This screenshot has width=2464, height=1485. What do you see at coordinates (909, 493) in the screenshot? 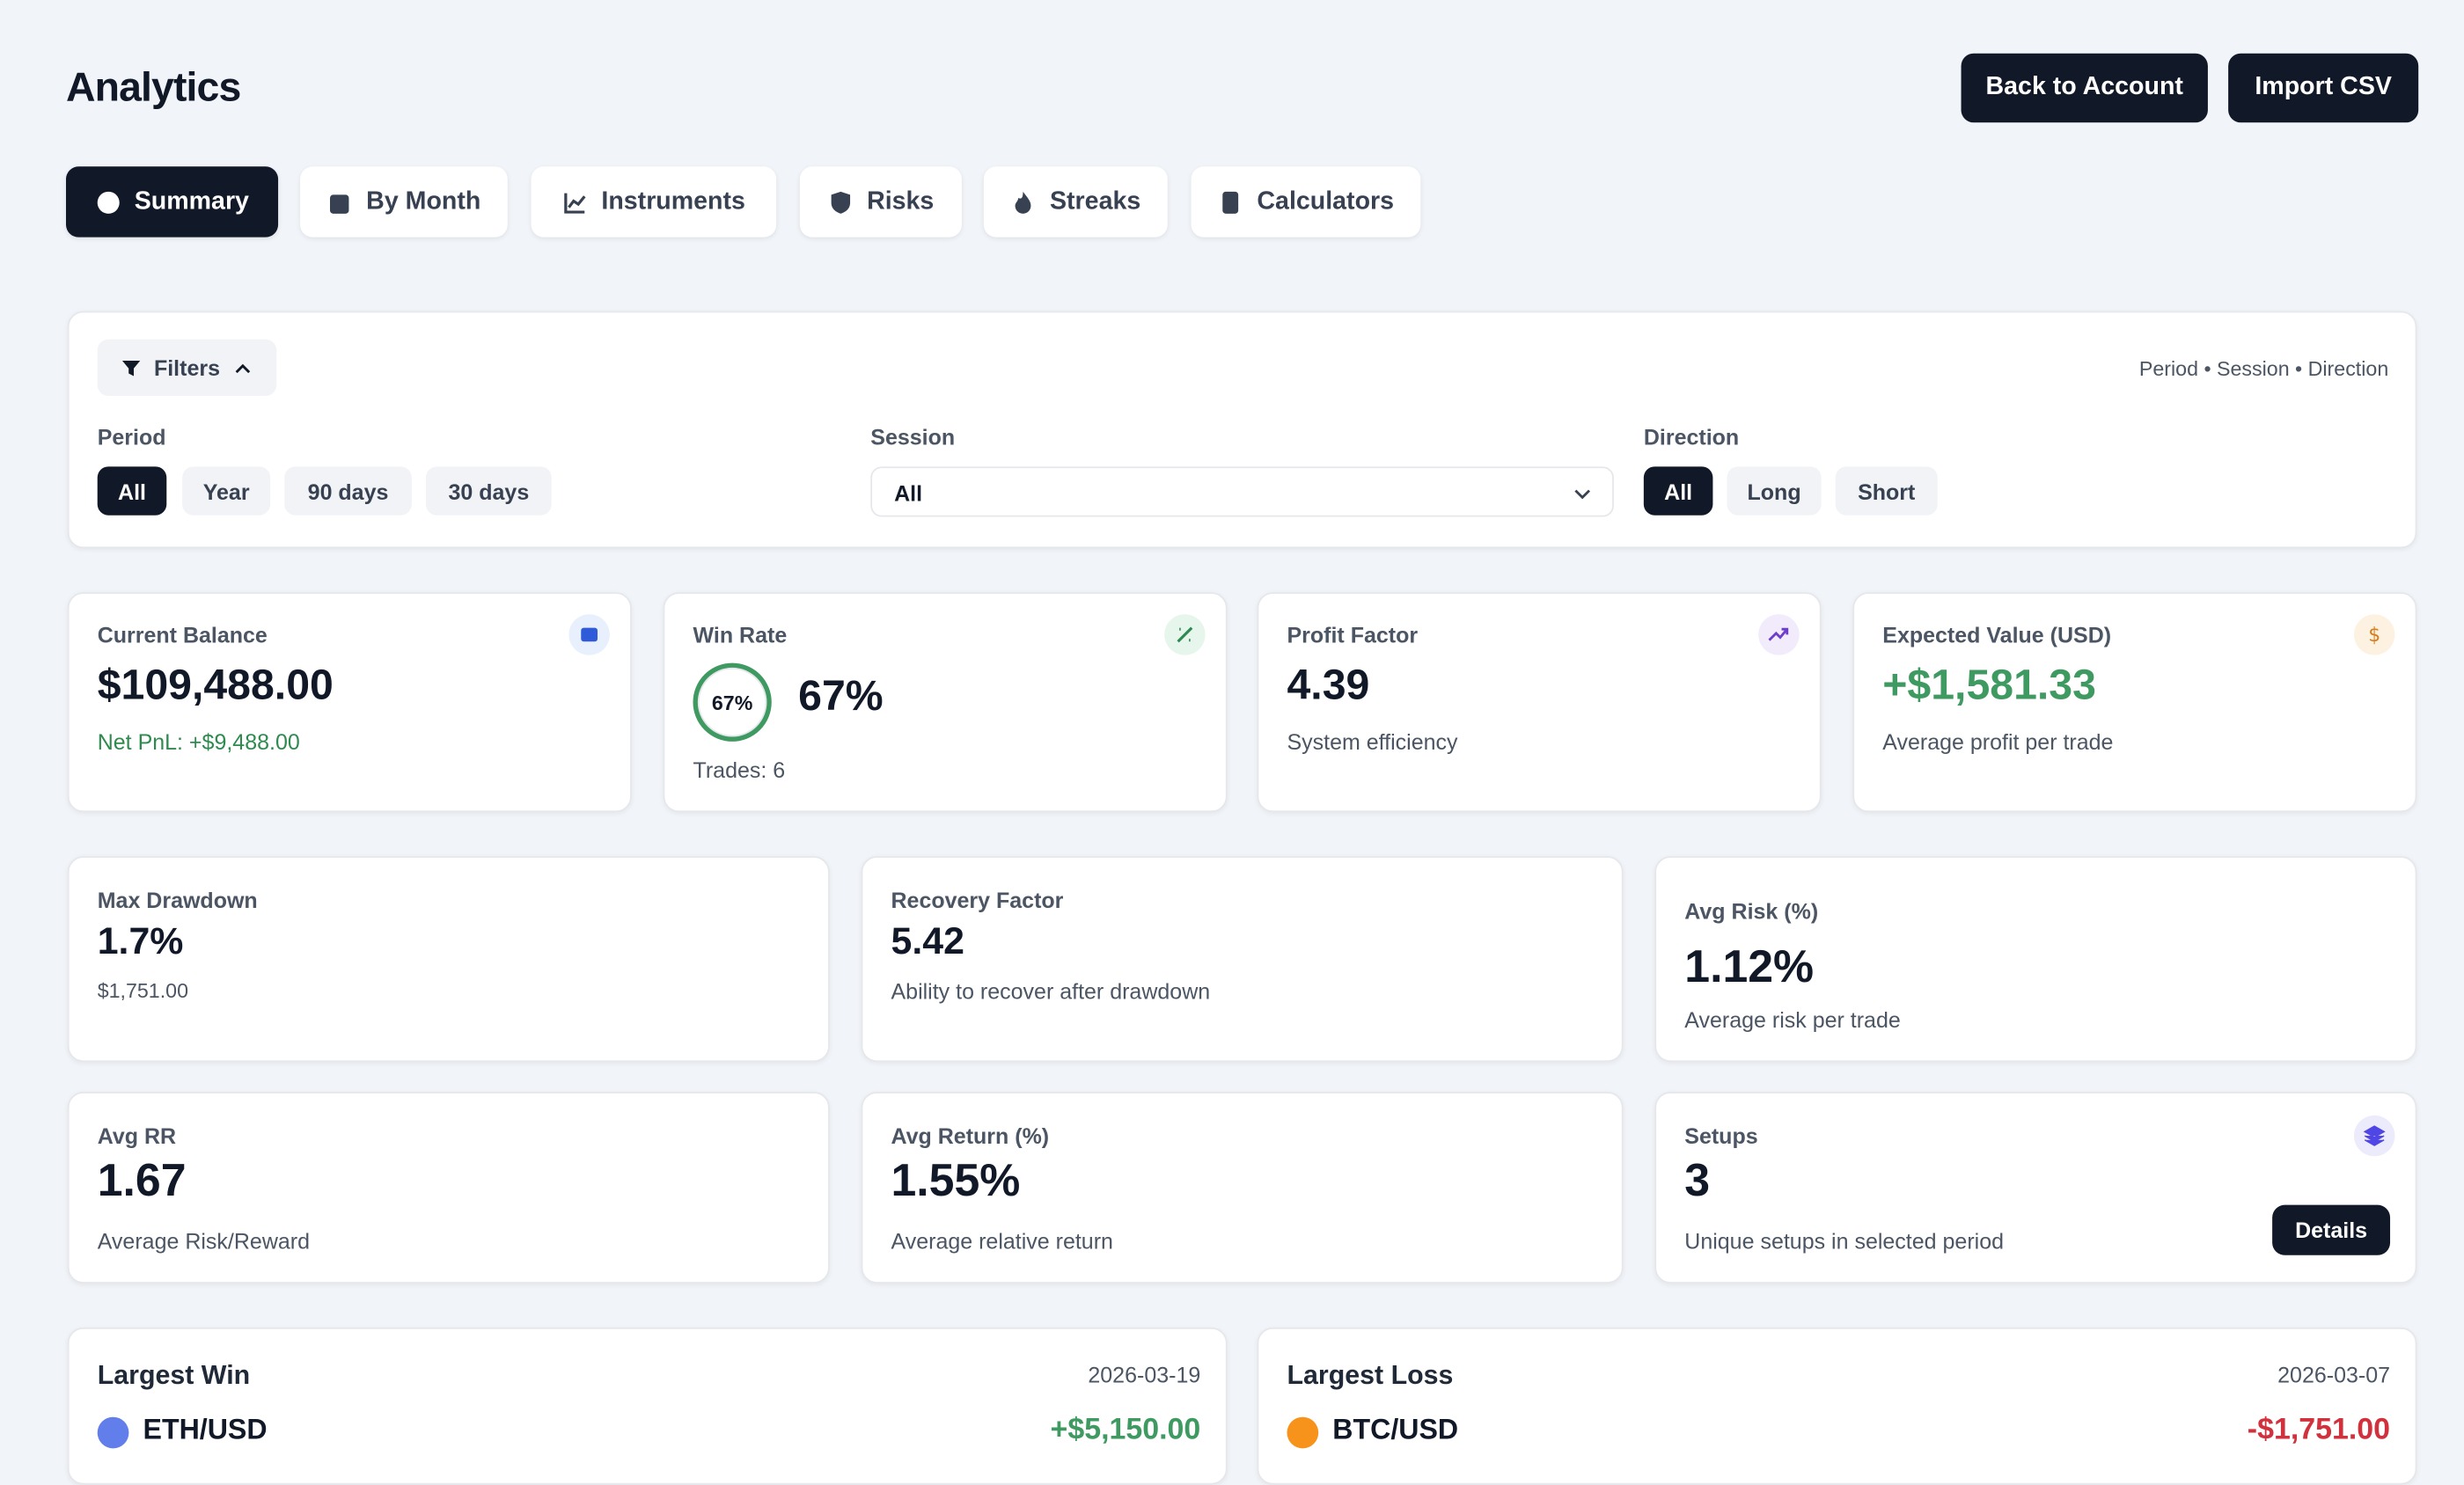
I see `session-value: All` at bounding box center [909, 493].